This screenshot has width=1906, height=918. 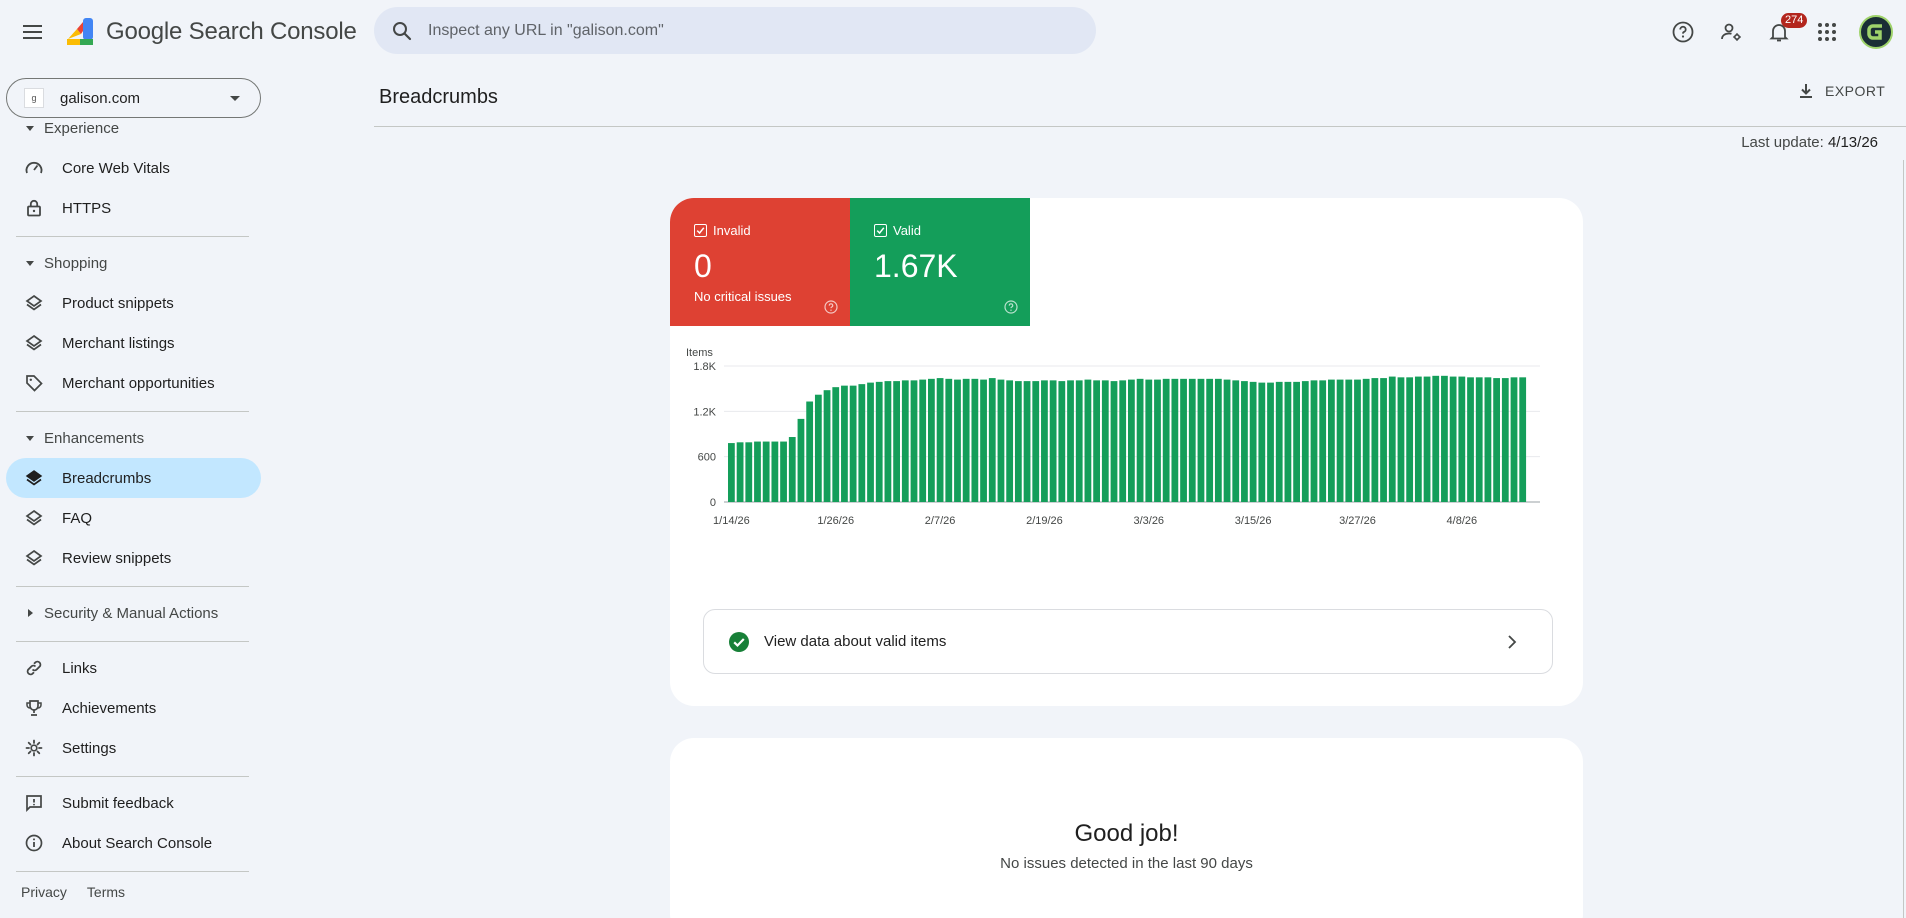 What do you see at coordinates (133, 668) in the screenshot?
I see `sidebar-item-links: Links` at bounding box center [133, 668].